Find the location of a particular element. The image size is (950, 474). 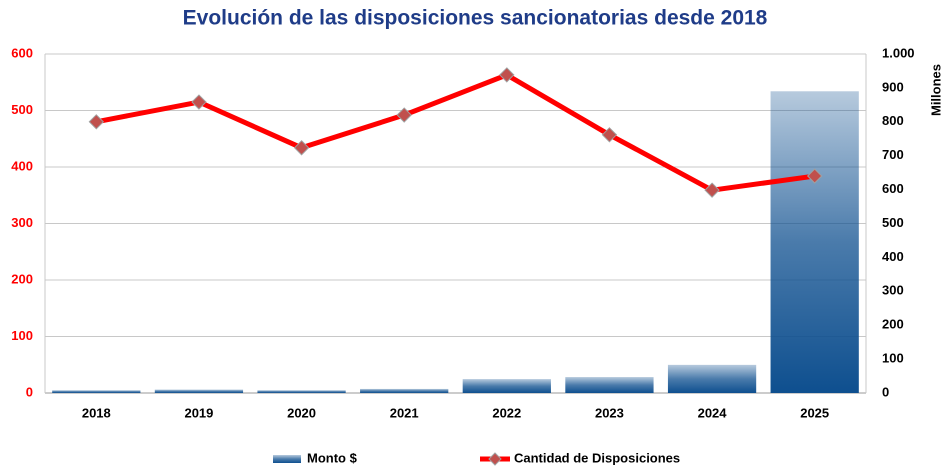

y-tick-label: 500 is located at coordinates (22, 109).